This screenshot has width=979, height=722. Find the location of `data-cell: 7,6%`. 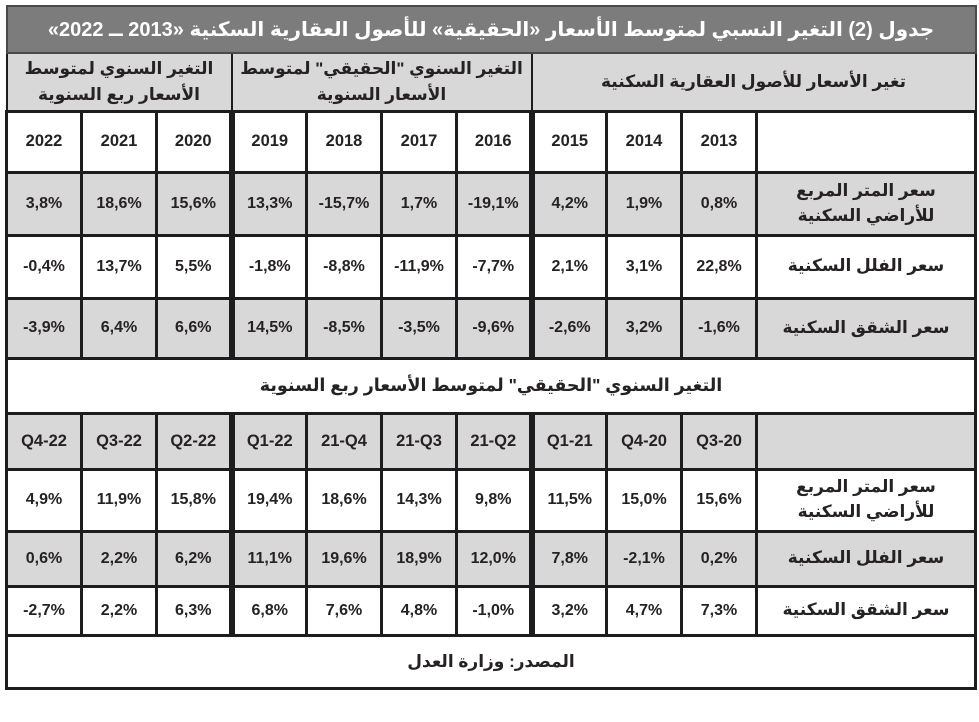

data-cell: 7,6% is located at coordinates (344, 610).